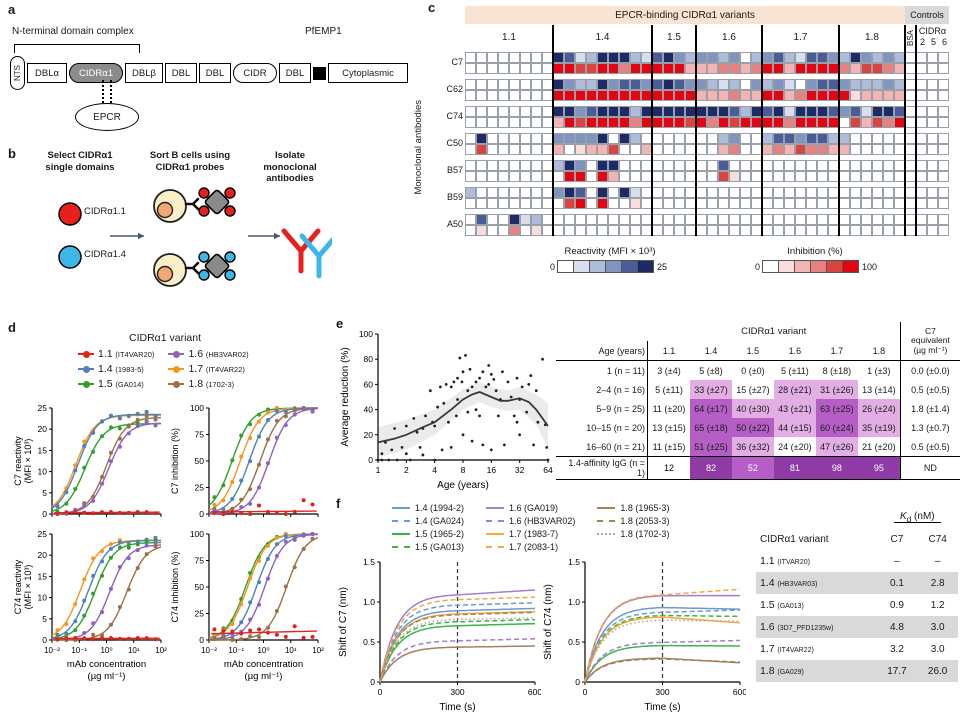  What do you see at coordinates (548, 622) in the screenshot?
I see `svg-text: Shift of C74 (nm)` at bounding box center [548, 622].